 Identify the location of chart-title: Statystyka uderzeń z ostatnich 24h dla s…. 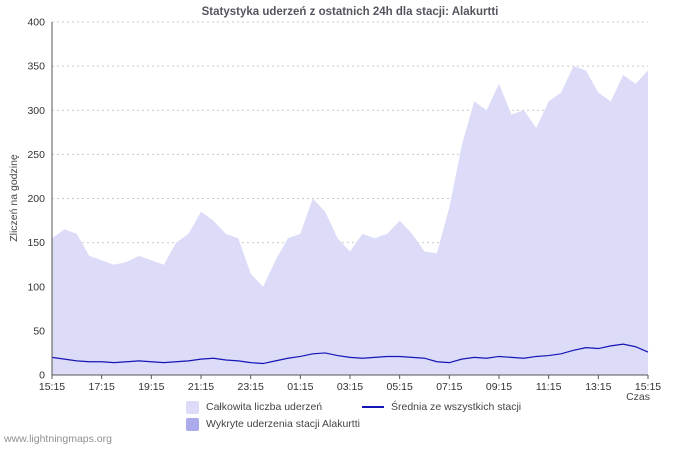
(350, 12).